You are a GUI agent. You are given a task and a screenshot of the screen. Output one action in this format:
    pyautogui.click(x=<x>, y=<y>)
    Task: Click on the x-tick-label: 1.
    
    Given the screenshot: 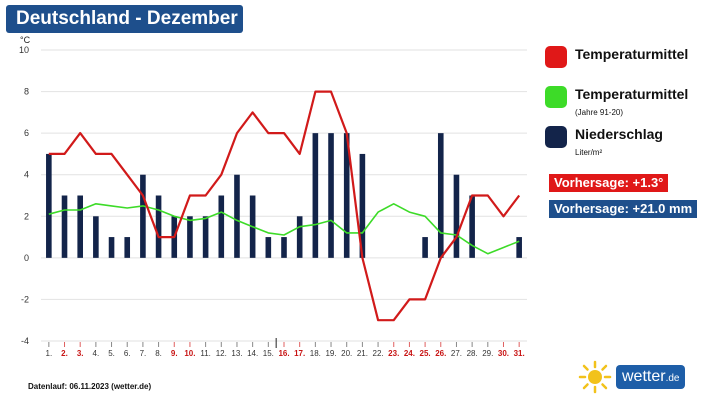 What is the action you would take?
    pyautogui.click(x=49, y=353)
    